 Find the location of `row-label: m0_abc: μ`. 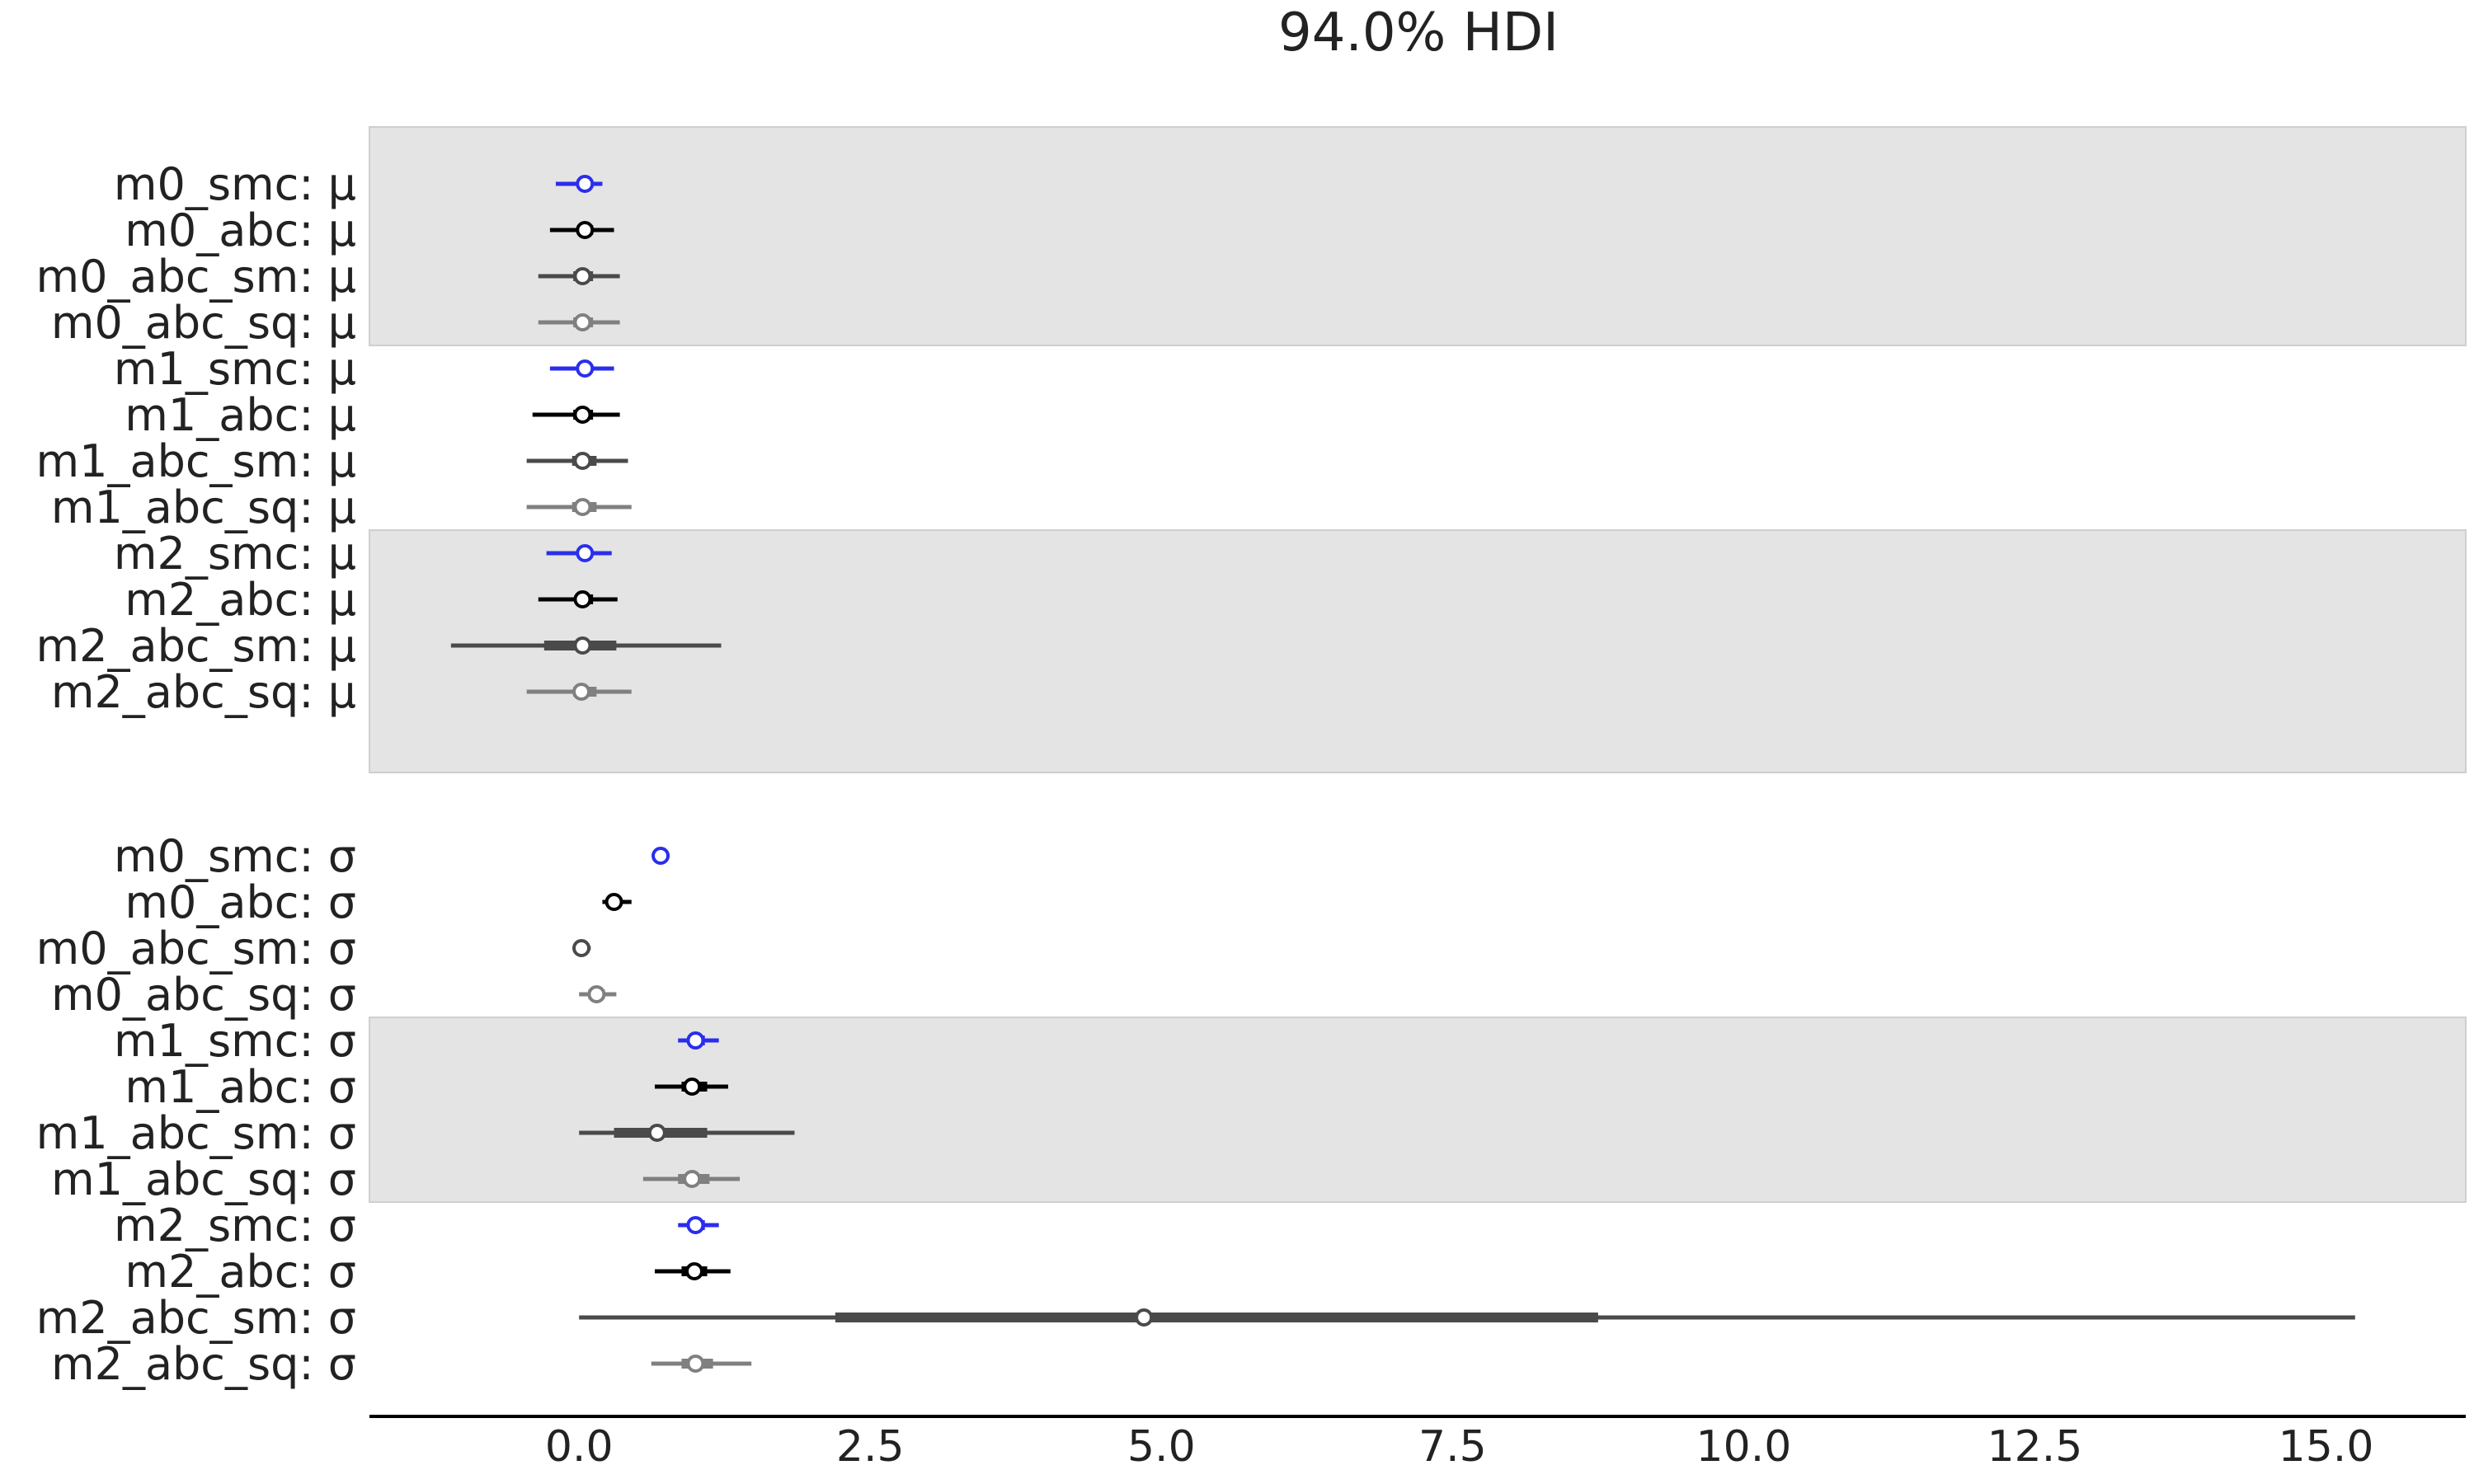

row-label: m0_abc: μ is located at coordinates (240, 230).